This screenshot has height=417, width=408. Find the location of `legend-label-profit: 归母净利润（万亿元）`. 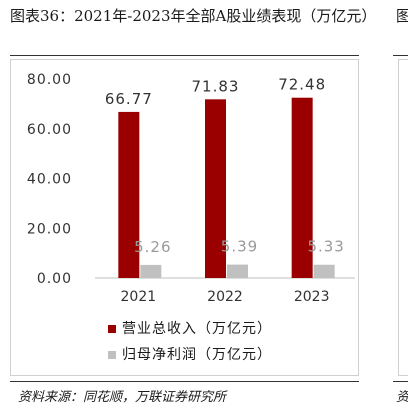

legend-label-profit: 归母净利润（万亿元） is located at coordinates (197, 355).